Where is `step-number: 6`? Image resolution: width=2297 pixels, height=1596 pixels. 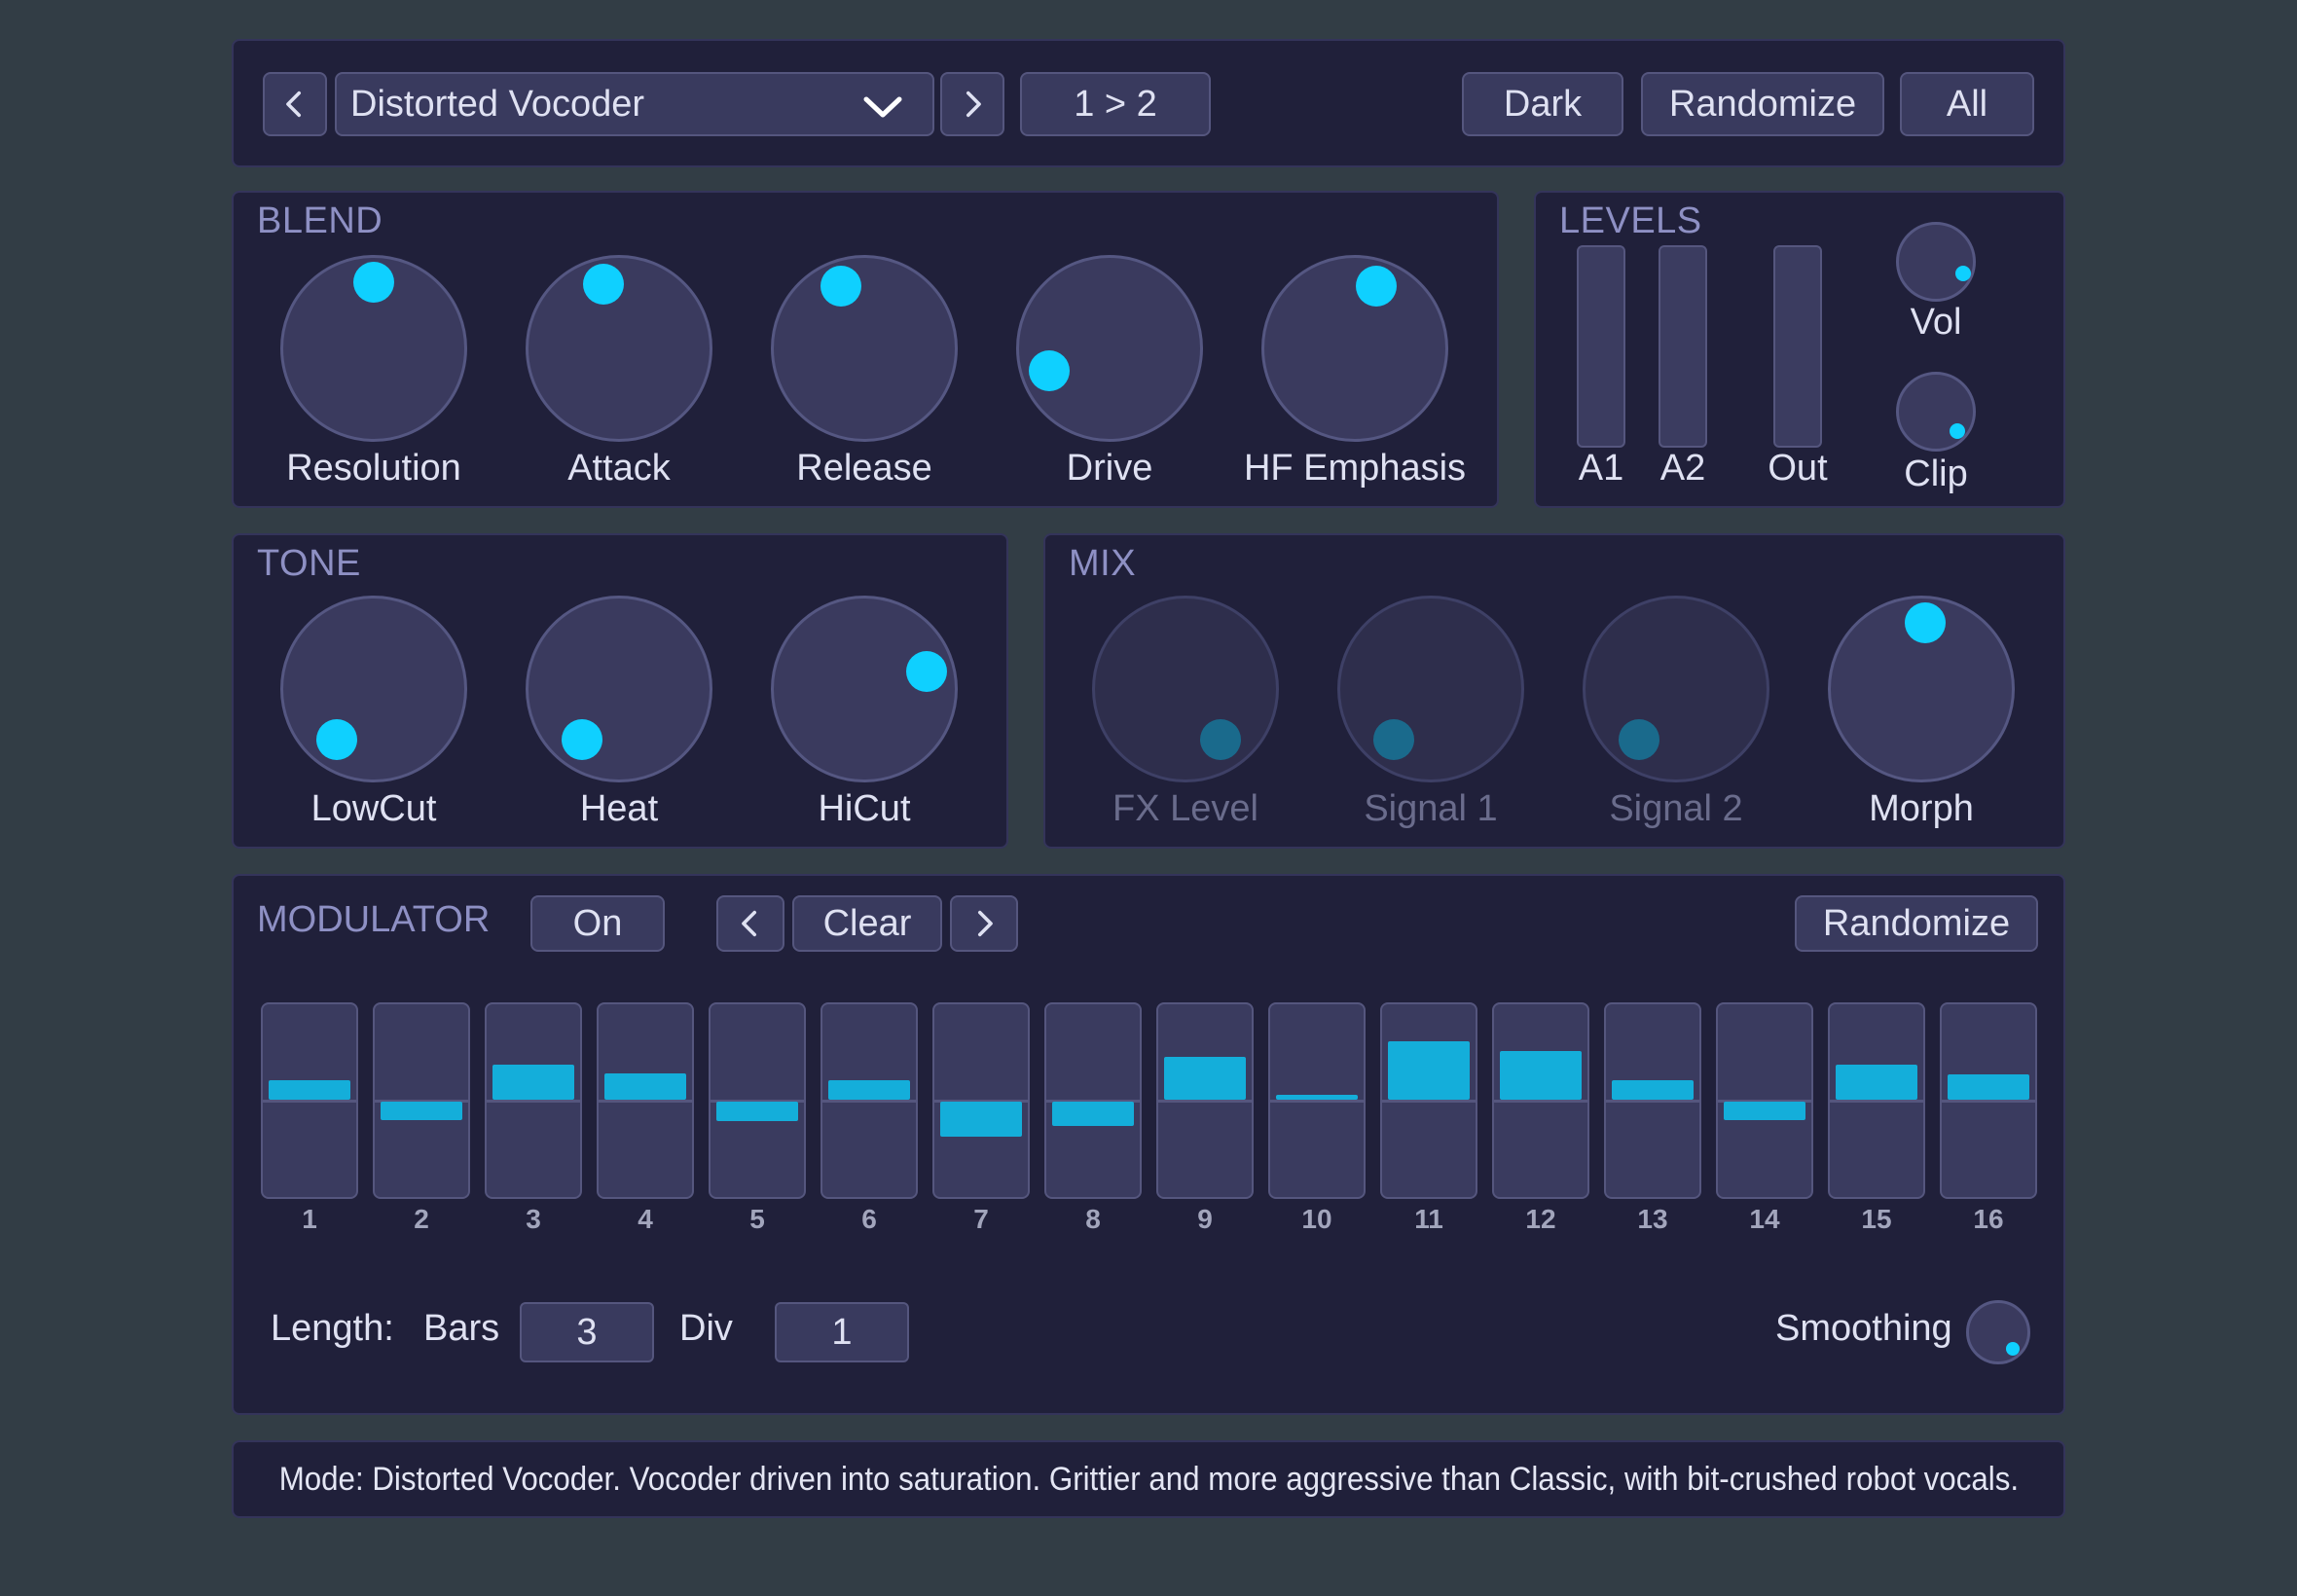 step-number: 6 is located at coordinates (869, 1219).